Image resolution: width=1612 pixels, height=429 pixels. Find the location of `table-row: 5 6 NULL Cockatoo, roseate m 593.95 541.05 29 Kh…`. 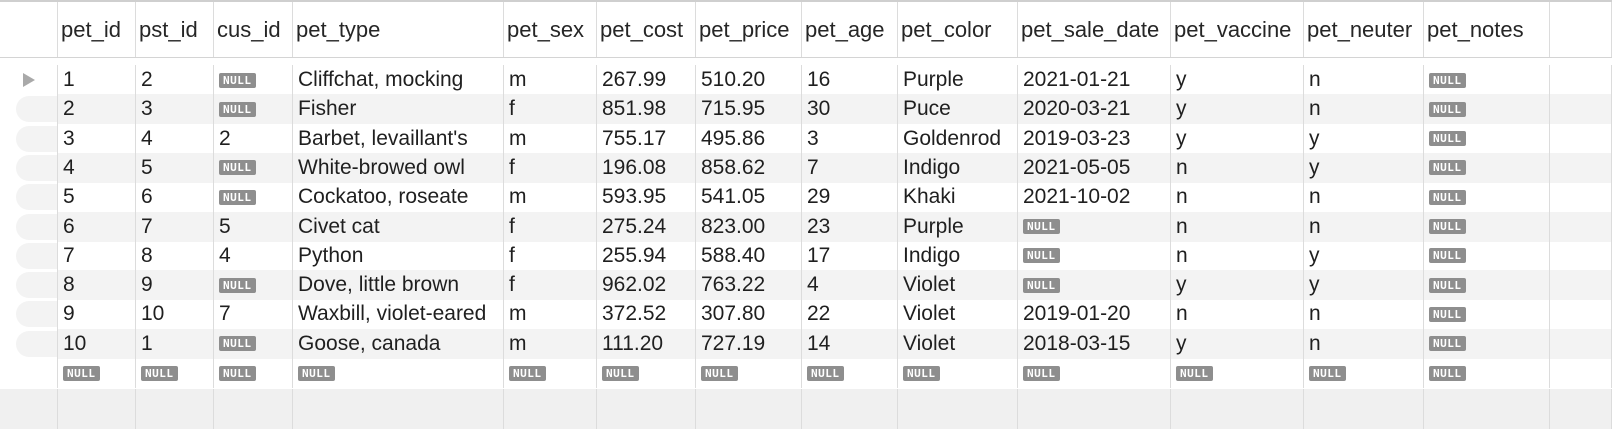

table-row: 5 6 NULL Cockatoo, roseate m 593.95 541.05 29 Kh… is located at coordinates (806, 197).